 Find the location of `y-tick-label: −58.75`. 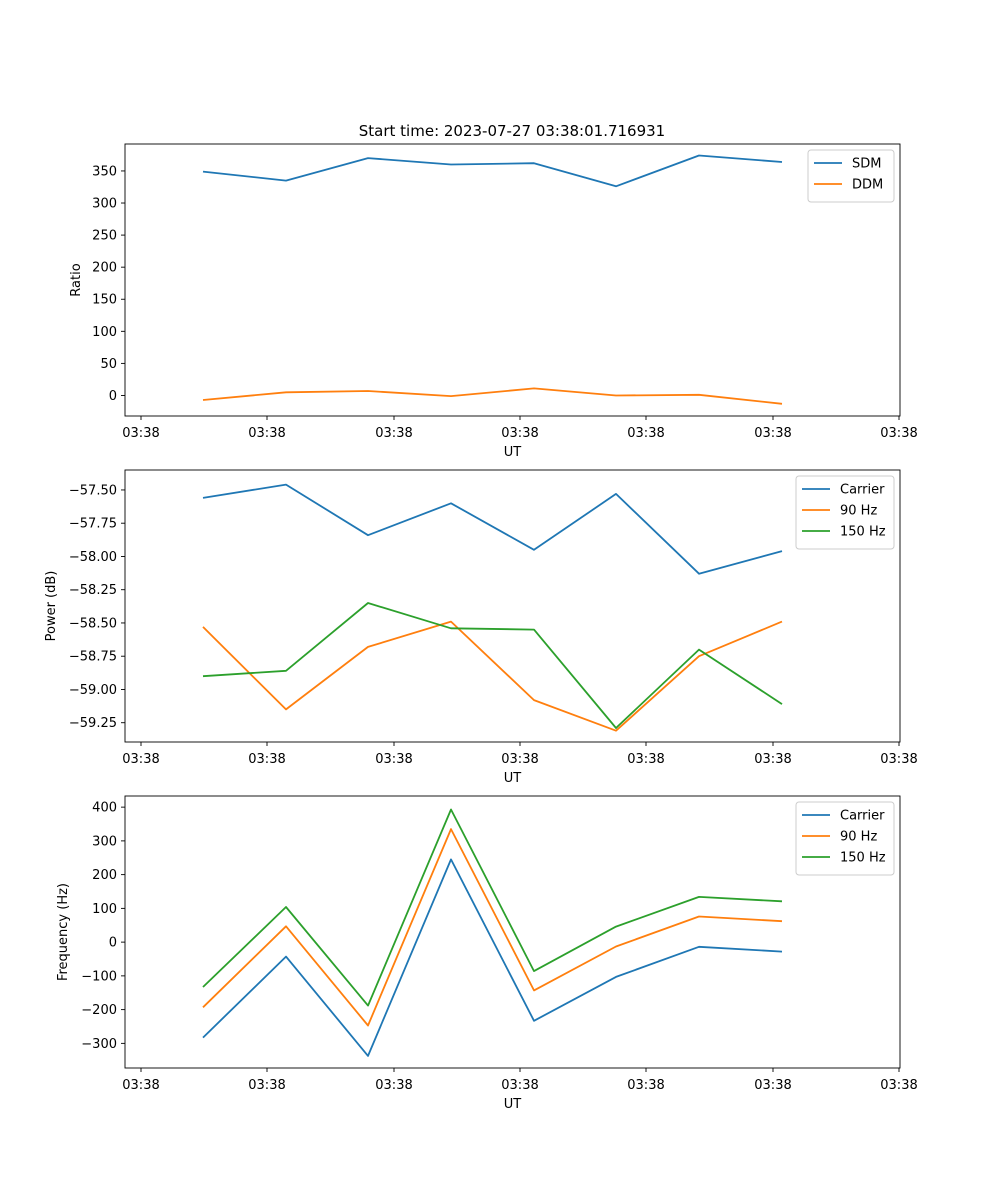

y-tick-label: −58.75 is located at coordinates (93, 657).